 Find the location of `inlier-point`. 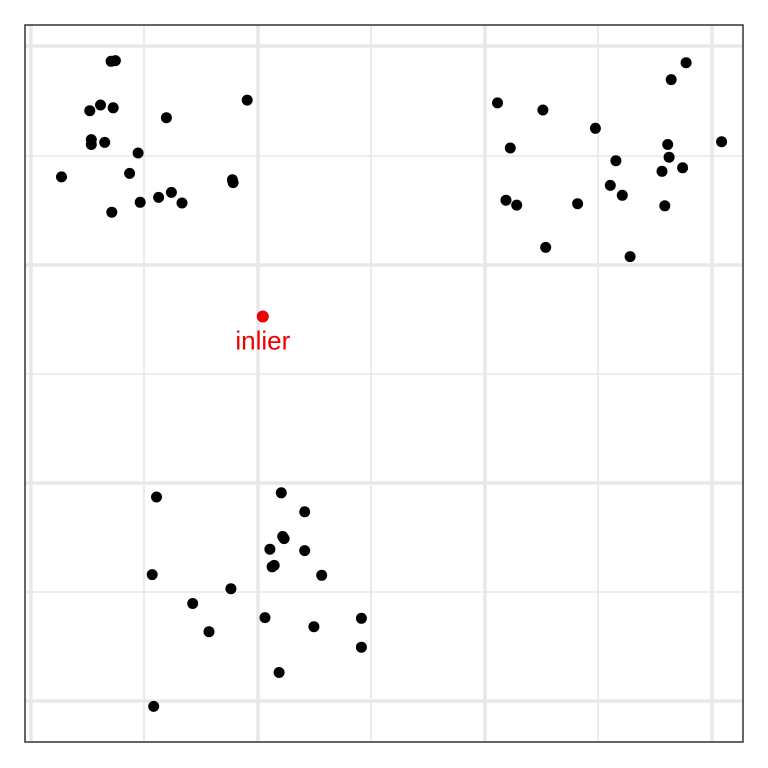

inlier-point is located at coordinates (262, 316).